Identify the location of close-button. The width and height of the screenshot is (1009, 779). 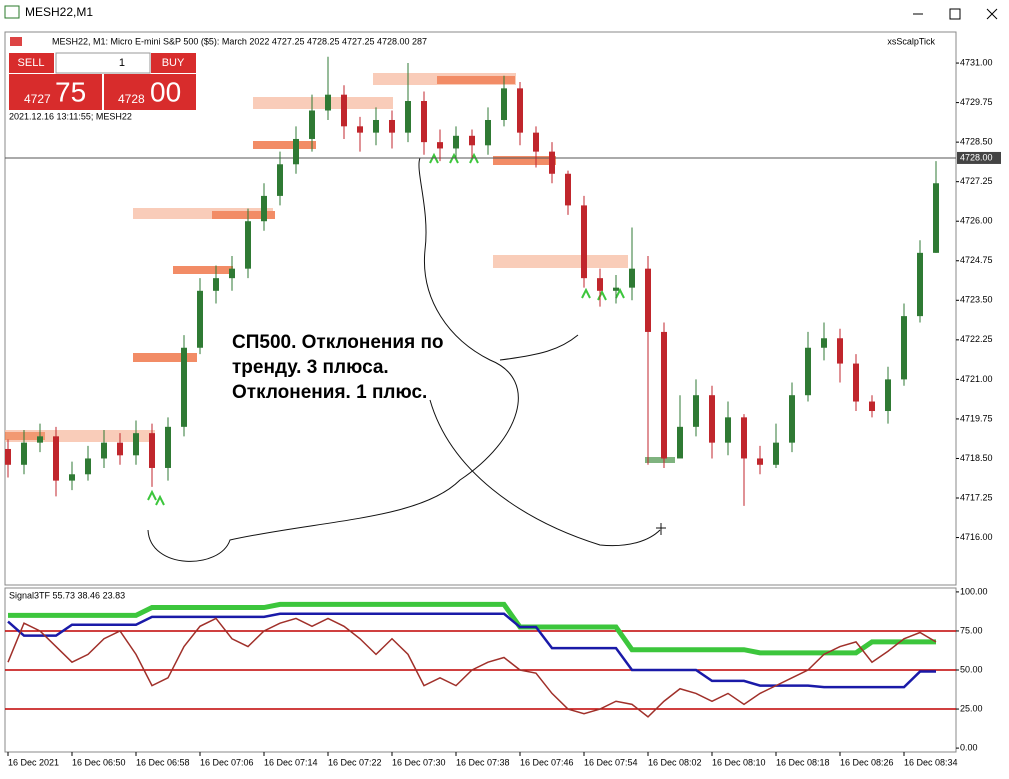
(992, 14).